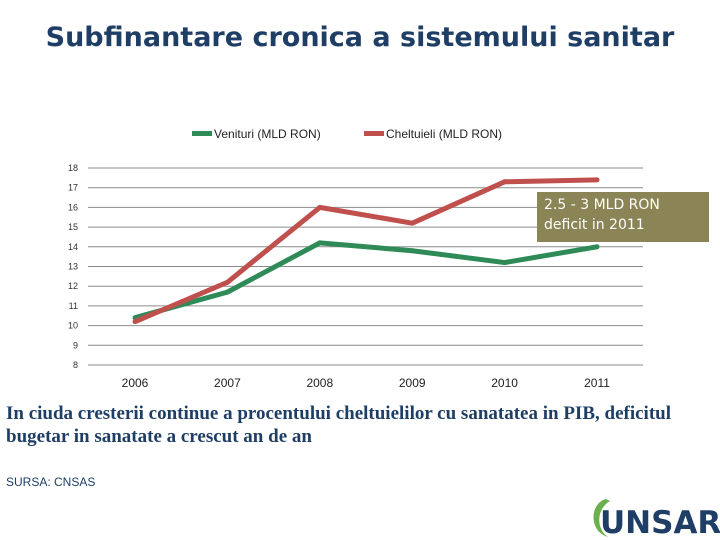  I want to click on source-text: SURSA: CNSAS, so click(51, 482).